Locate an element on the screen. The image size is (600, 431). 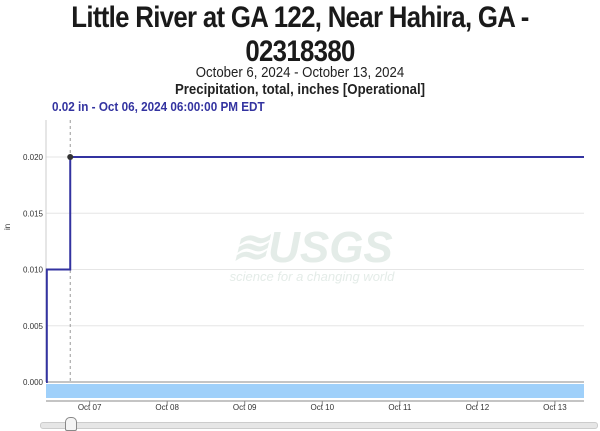
x-tick-label: Oct 13 is located at coordinates (555, 407).